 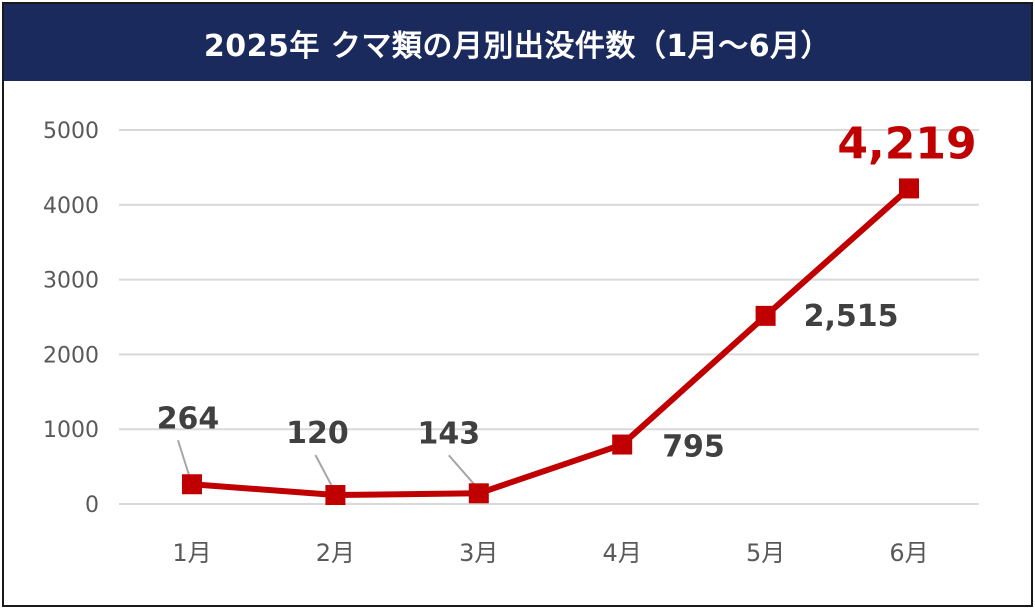 I want to click on y-tick-label: 2000, so click(x=71, y=355).